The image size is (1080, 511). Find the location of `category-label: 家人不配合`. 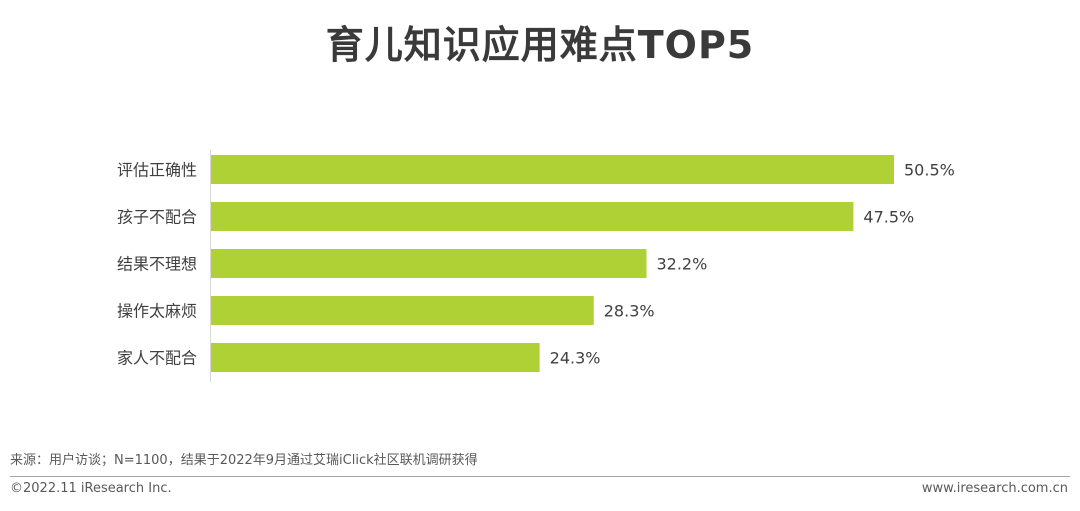

category-label: 家人不配合 is located at coordinates (157, 358).